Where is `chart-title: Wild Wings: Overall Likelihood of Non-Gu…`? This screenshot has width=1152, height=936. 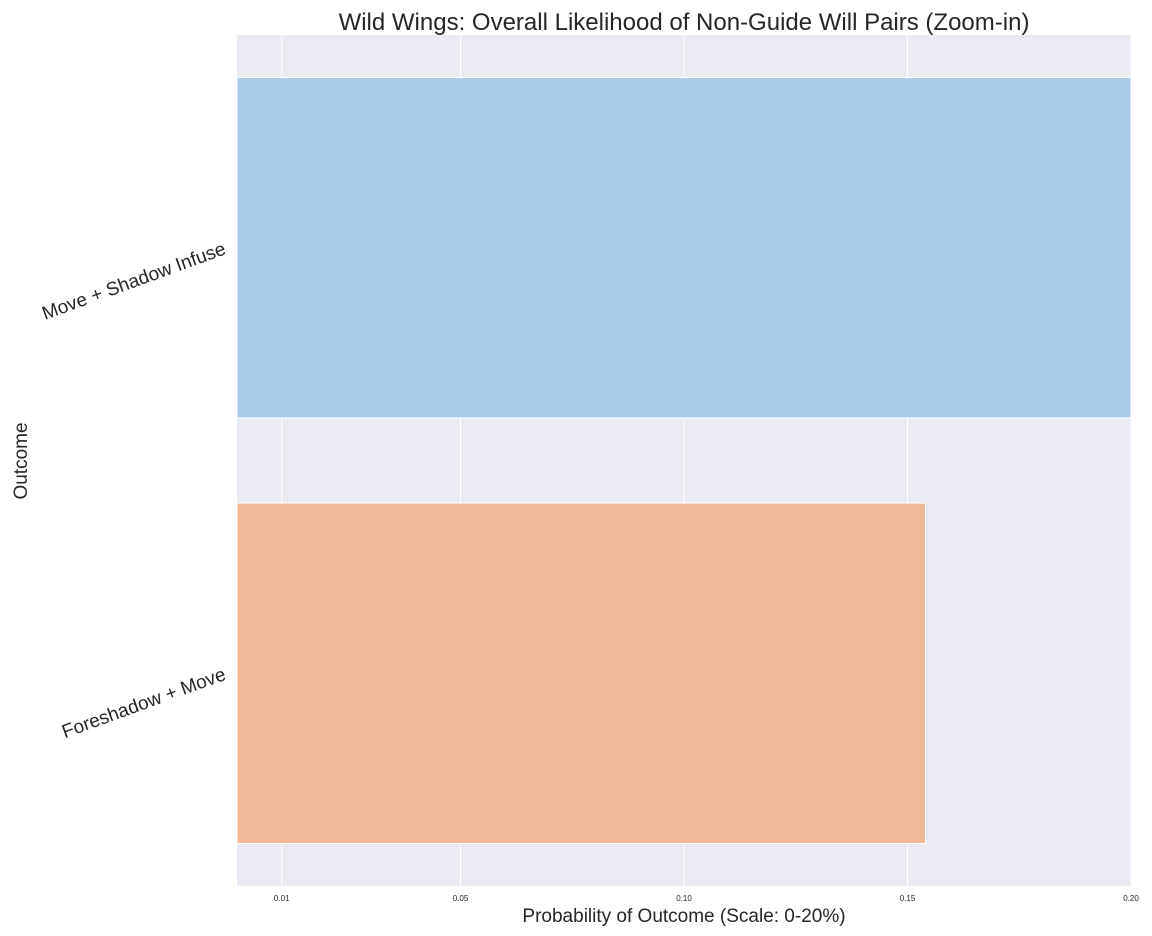
chart-title: Wild Wings: Overall Likelihood of Non-Gu… is located at coordinates (684, 22).